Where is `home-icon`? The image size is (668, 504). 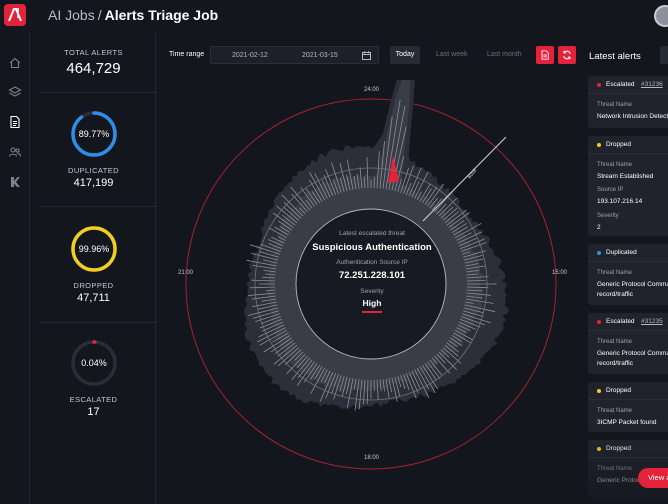
home-icon is located at coordinates (15, 63).